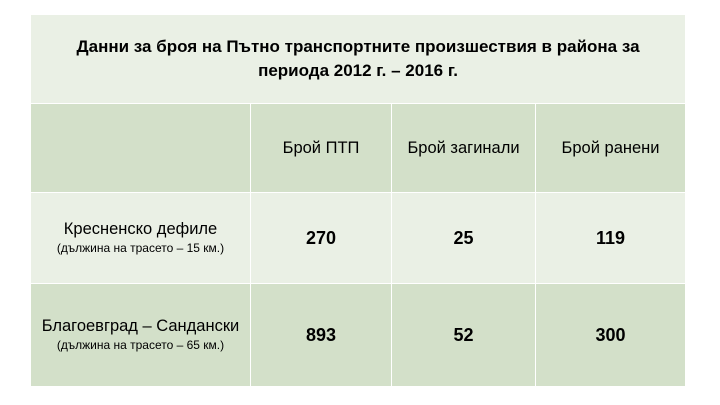 The width and height of the screenshot is (720, 405). I want to click on route-name: Кресненско дефиле, so click(140, 229).